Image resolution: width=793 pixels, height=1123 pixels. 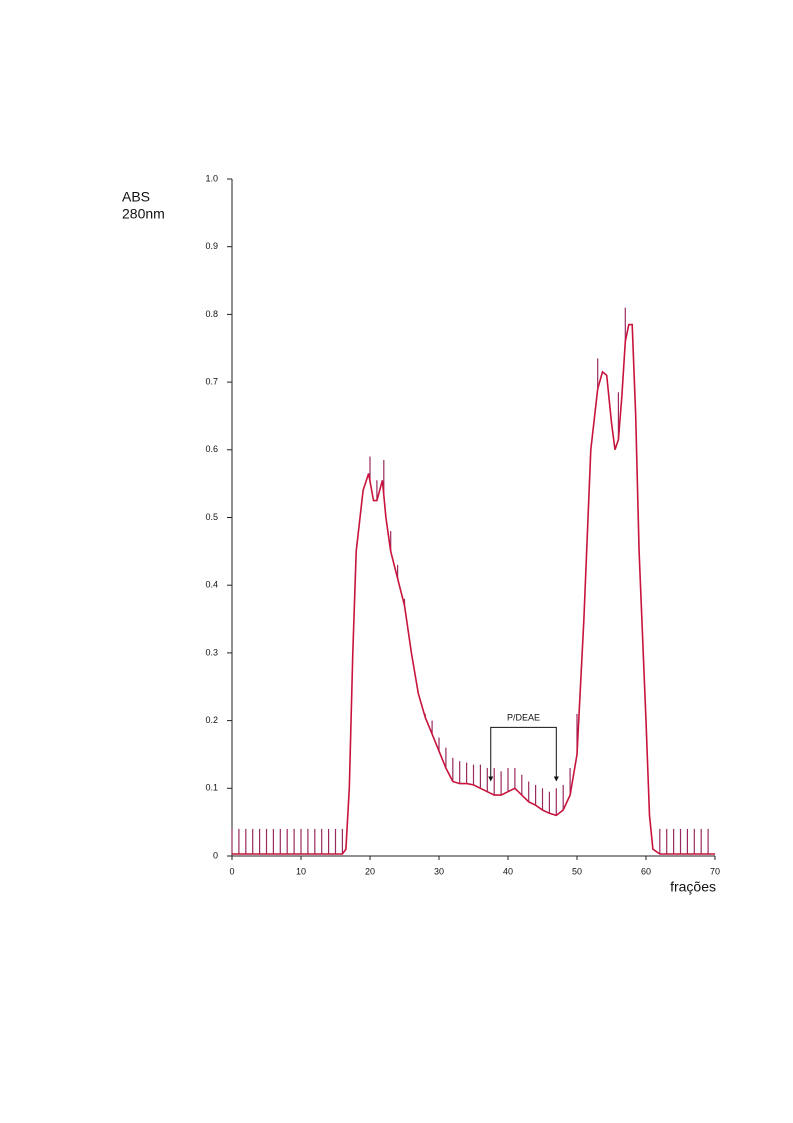 What do you see at coordinates (136, 197) in the screenshot?
I see `y-axis-label: ABS` at bounding box center [136, 197].